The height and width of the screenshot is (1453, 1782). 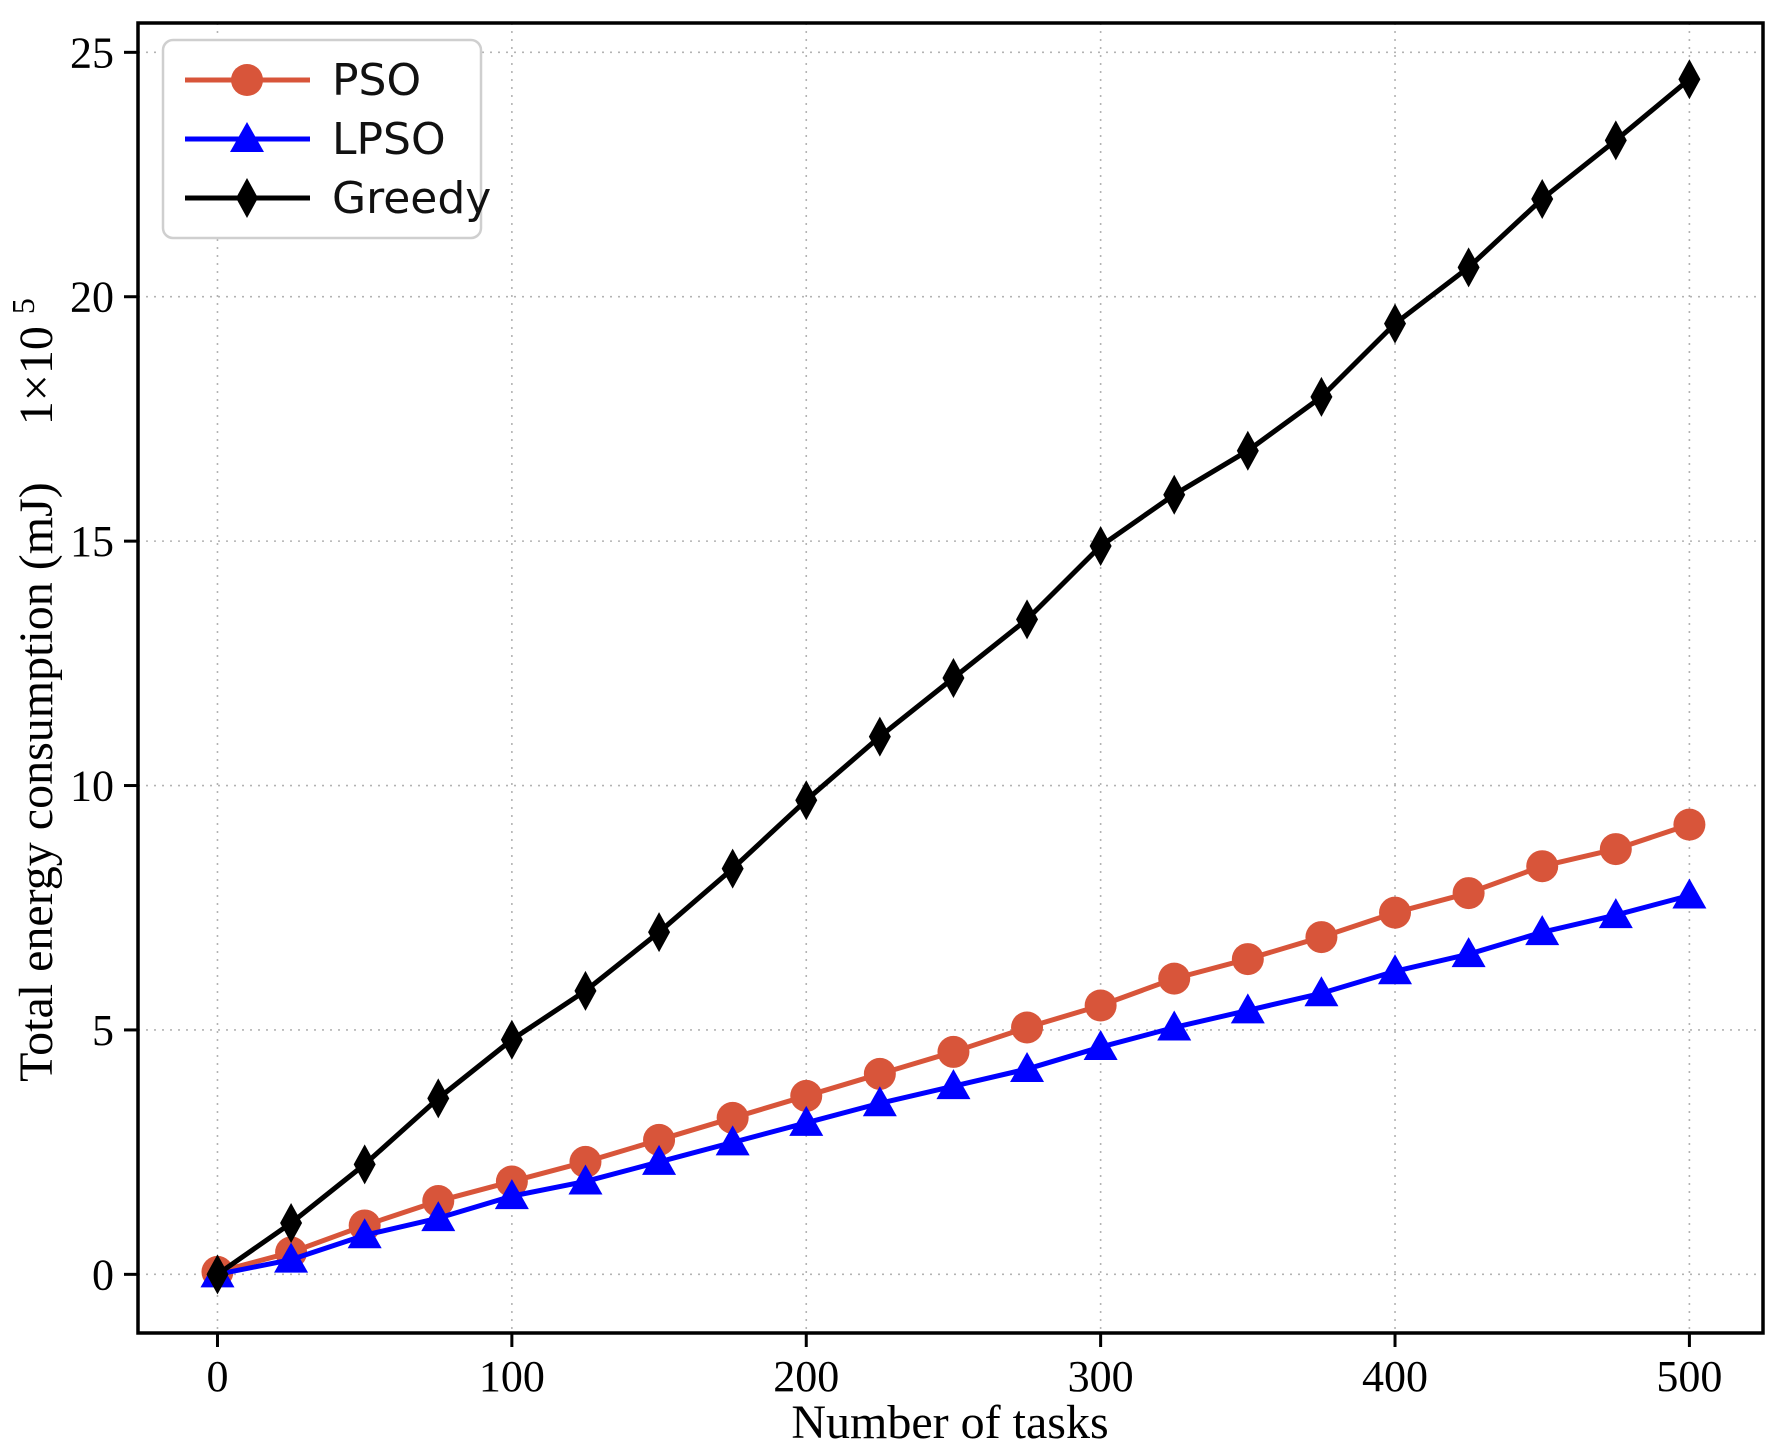 I want to click on x-tick-label: 300, so click(x=1101, y=1376).